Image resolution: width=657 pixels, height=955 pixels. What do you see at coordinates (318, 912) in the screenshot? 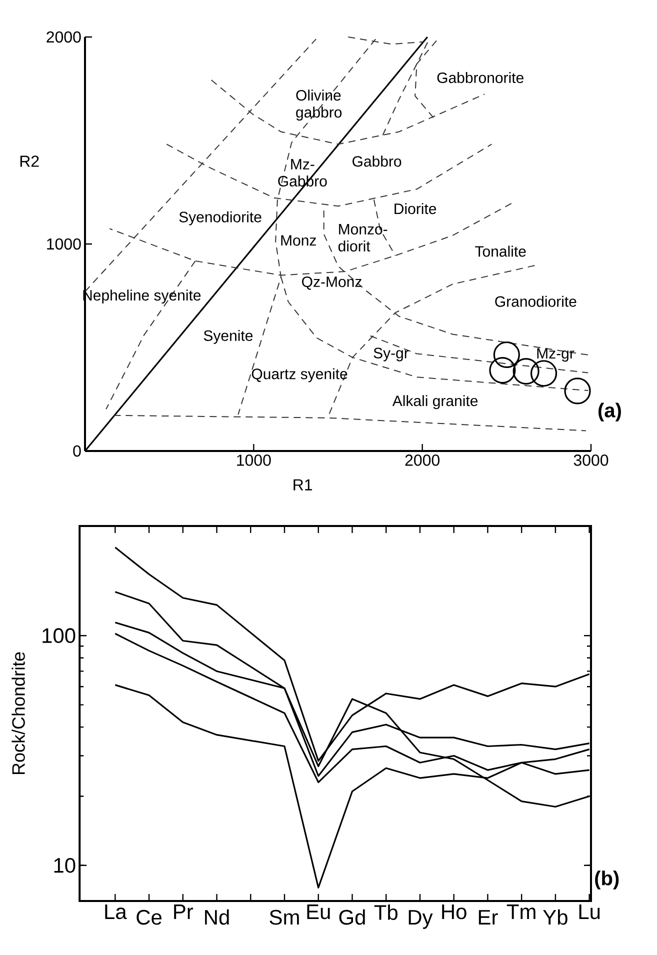
I see `x-tick-label: Eu` at bounding box center [318, 912].